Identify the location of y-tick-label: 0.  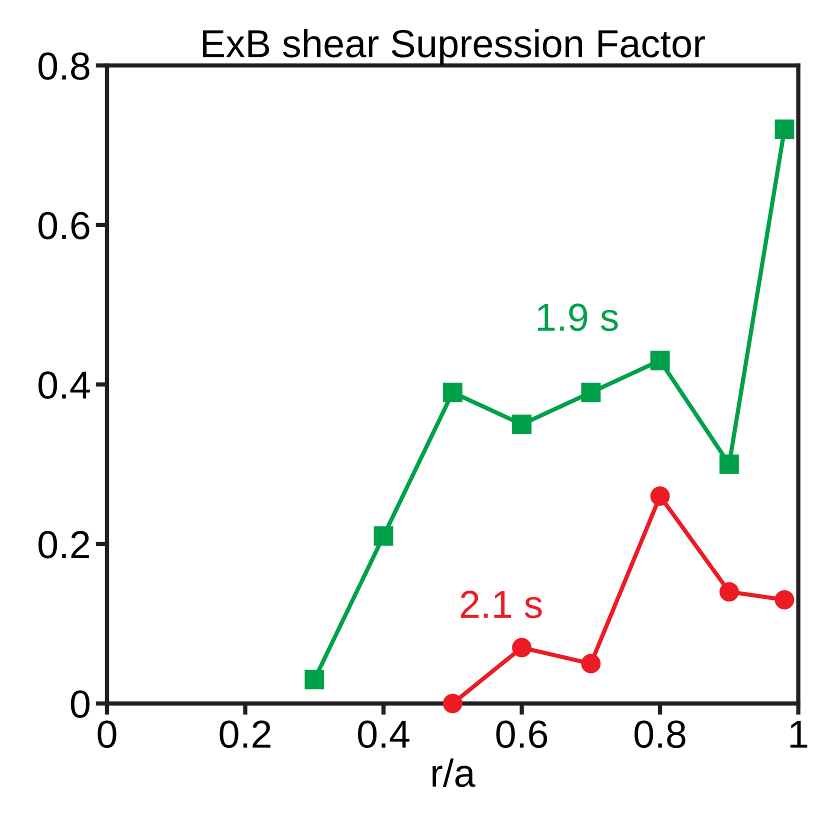
(80, 704).